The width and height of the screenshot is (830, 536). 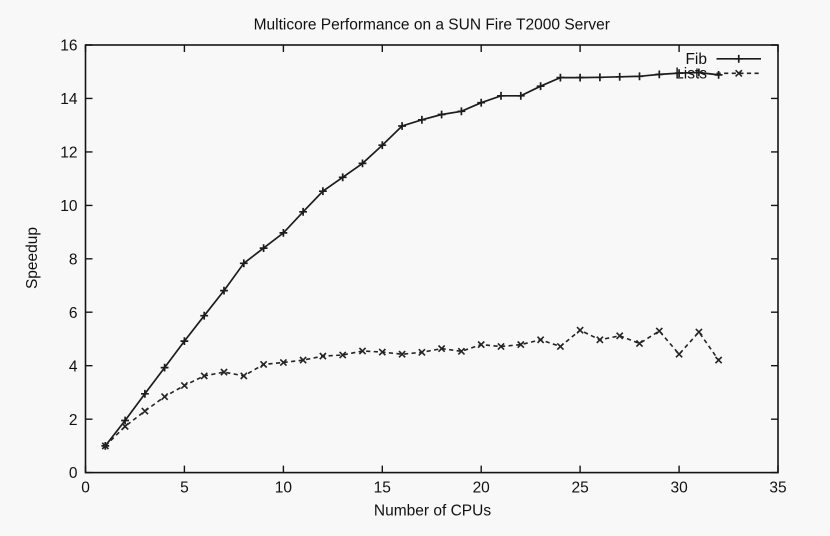 I want to click on svg-text: 12, so click(x=68, y=153).